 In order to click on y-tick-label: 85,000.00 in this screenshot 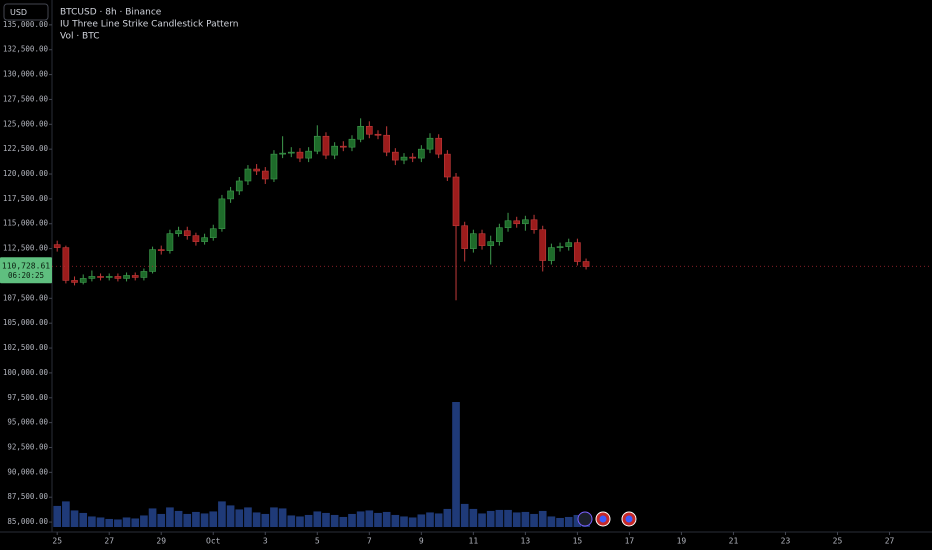, I will do `click(27, 521)`.